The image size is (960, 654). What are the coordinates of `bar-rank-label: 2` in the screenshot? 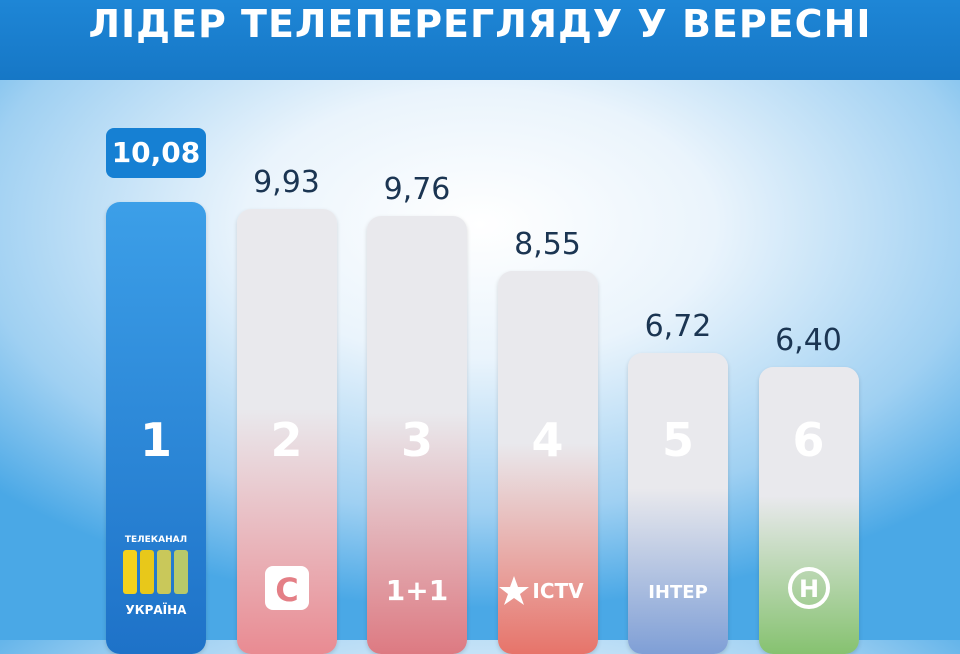 It's located at (286, 440).